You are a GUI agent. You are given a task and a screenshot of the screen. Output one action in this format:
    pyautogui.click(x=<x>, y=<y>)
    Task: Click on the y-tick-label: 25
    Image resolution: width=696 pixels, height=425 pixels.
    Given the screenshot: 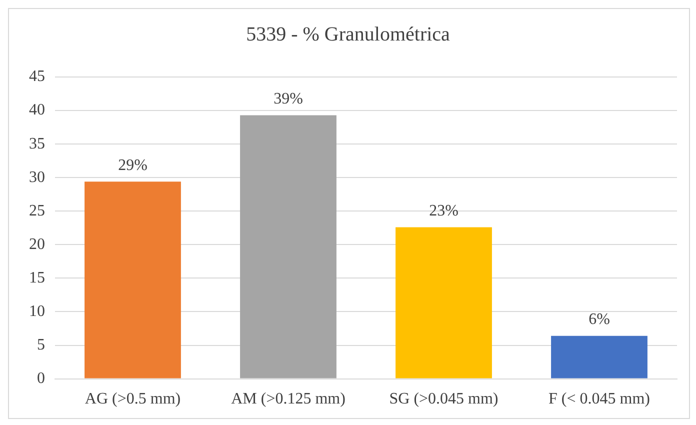 What is the action you would take?
    pyautogui.click(x=37, y=211)
    